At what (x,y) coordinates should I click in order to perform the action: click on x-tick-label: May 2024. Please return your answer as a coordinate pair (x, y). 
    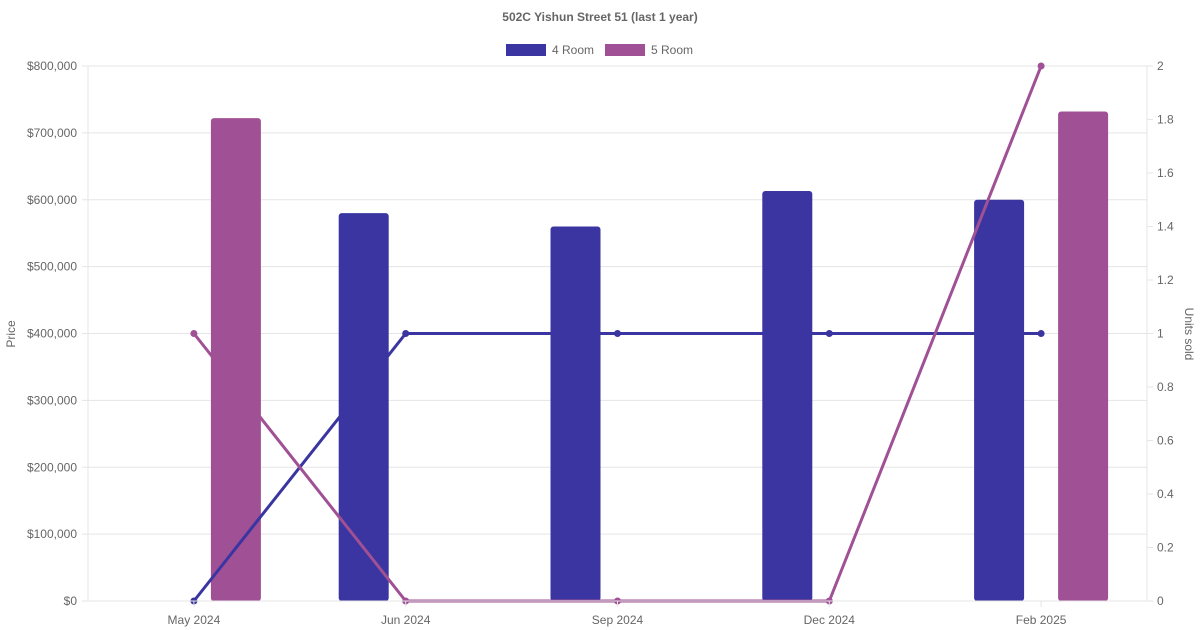
    Looking at the image, I should click on (194, 620).